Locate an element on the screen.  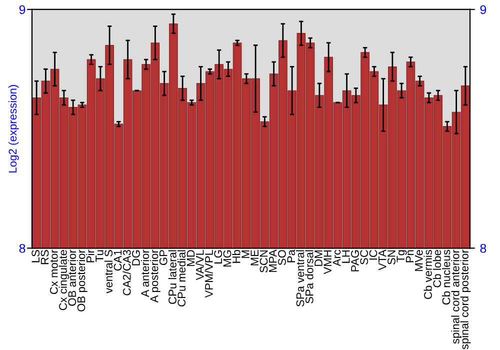
x-tick-label: VMH is located at coordinates (328, 262).